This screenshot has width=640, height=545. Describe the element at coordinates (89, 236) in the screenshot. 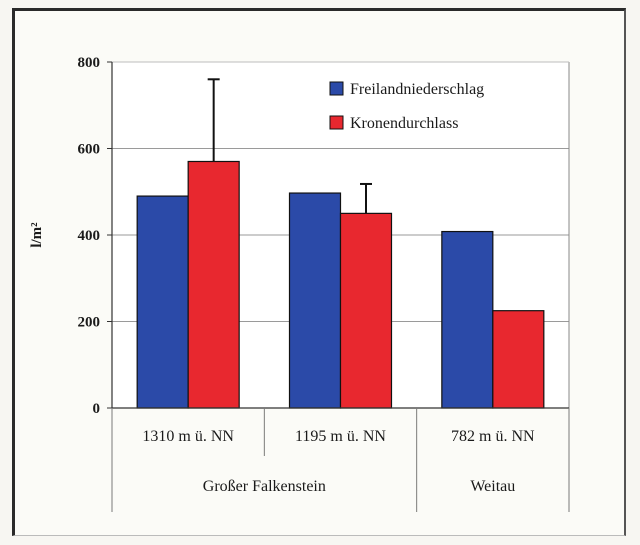

I see `y-tick-label: 400` at that location.